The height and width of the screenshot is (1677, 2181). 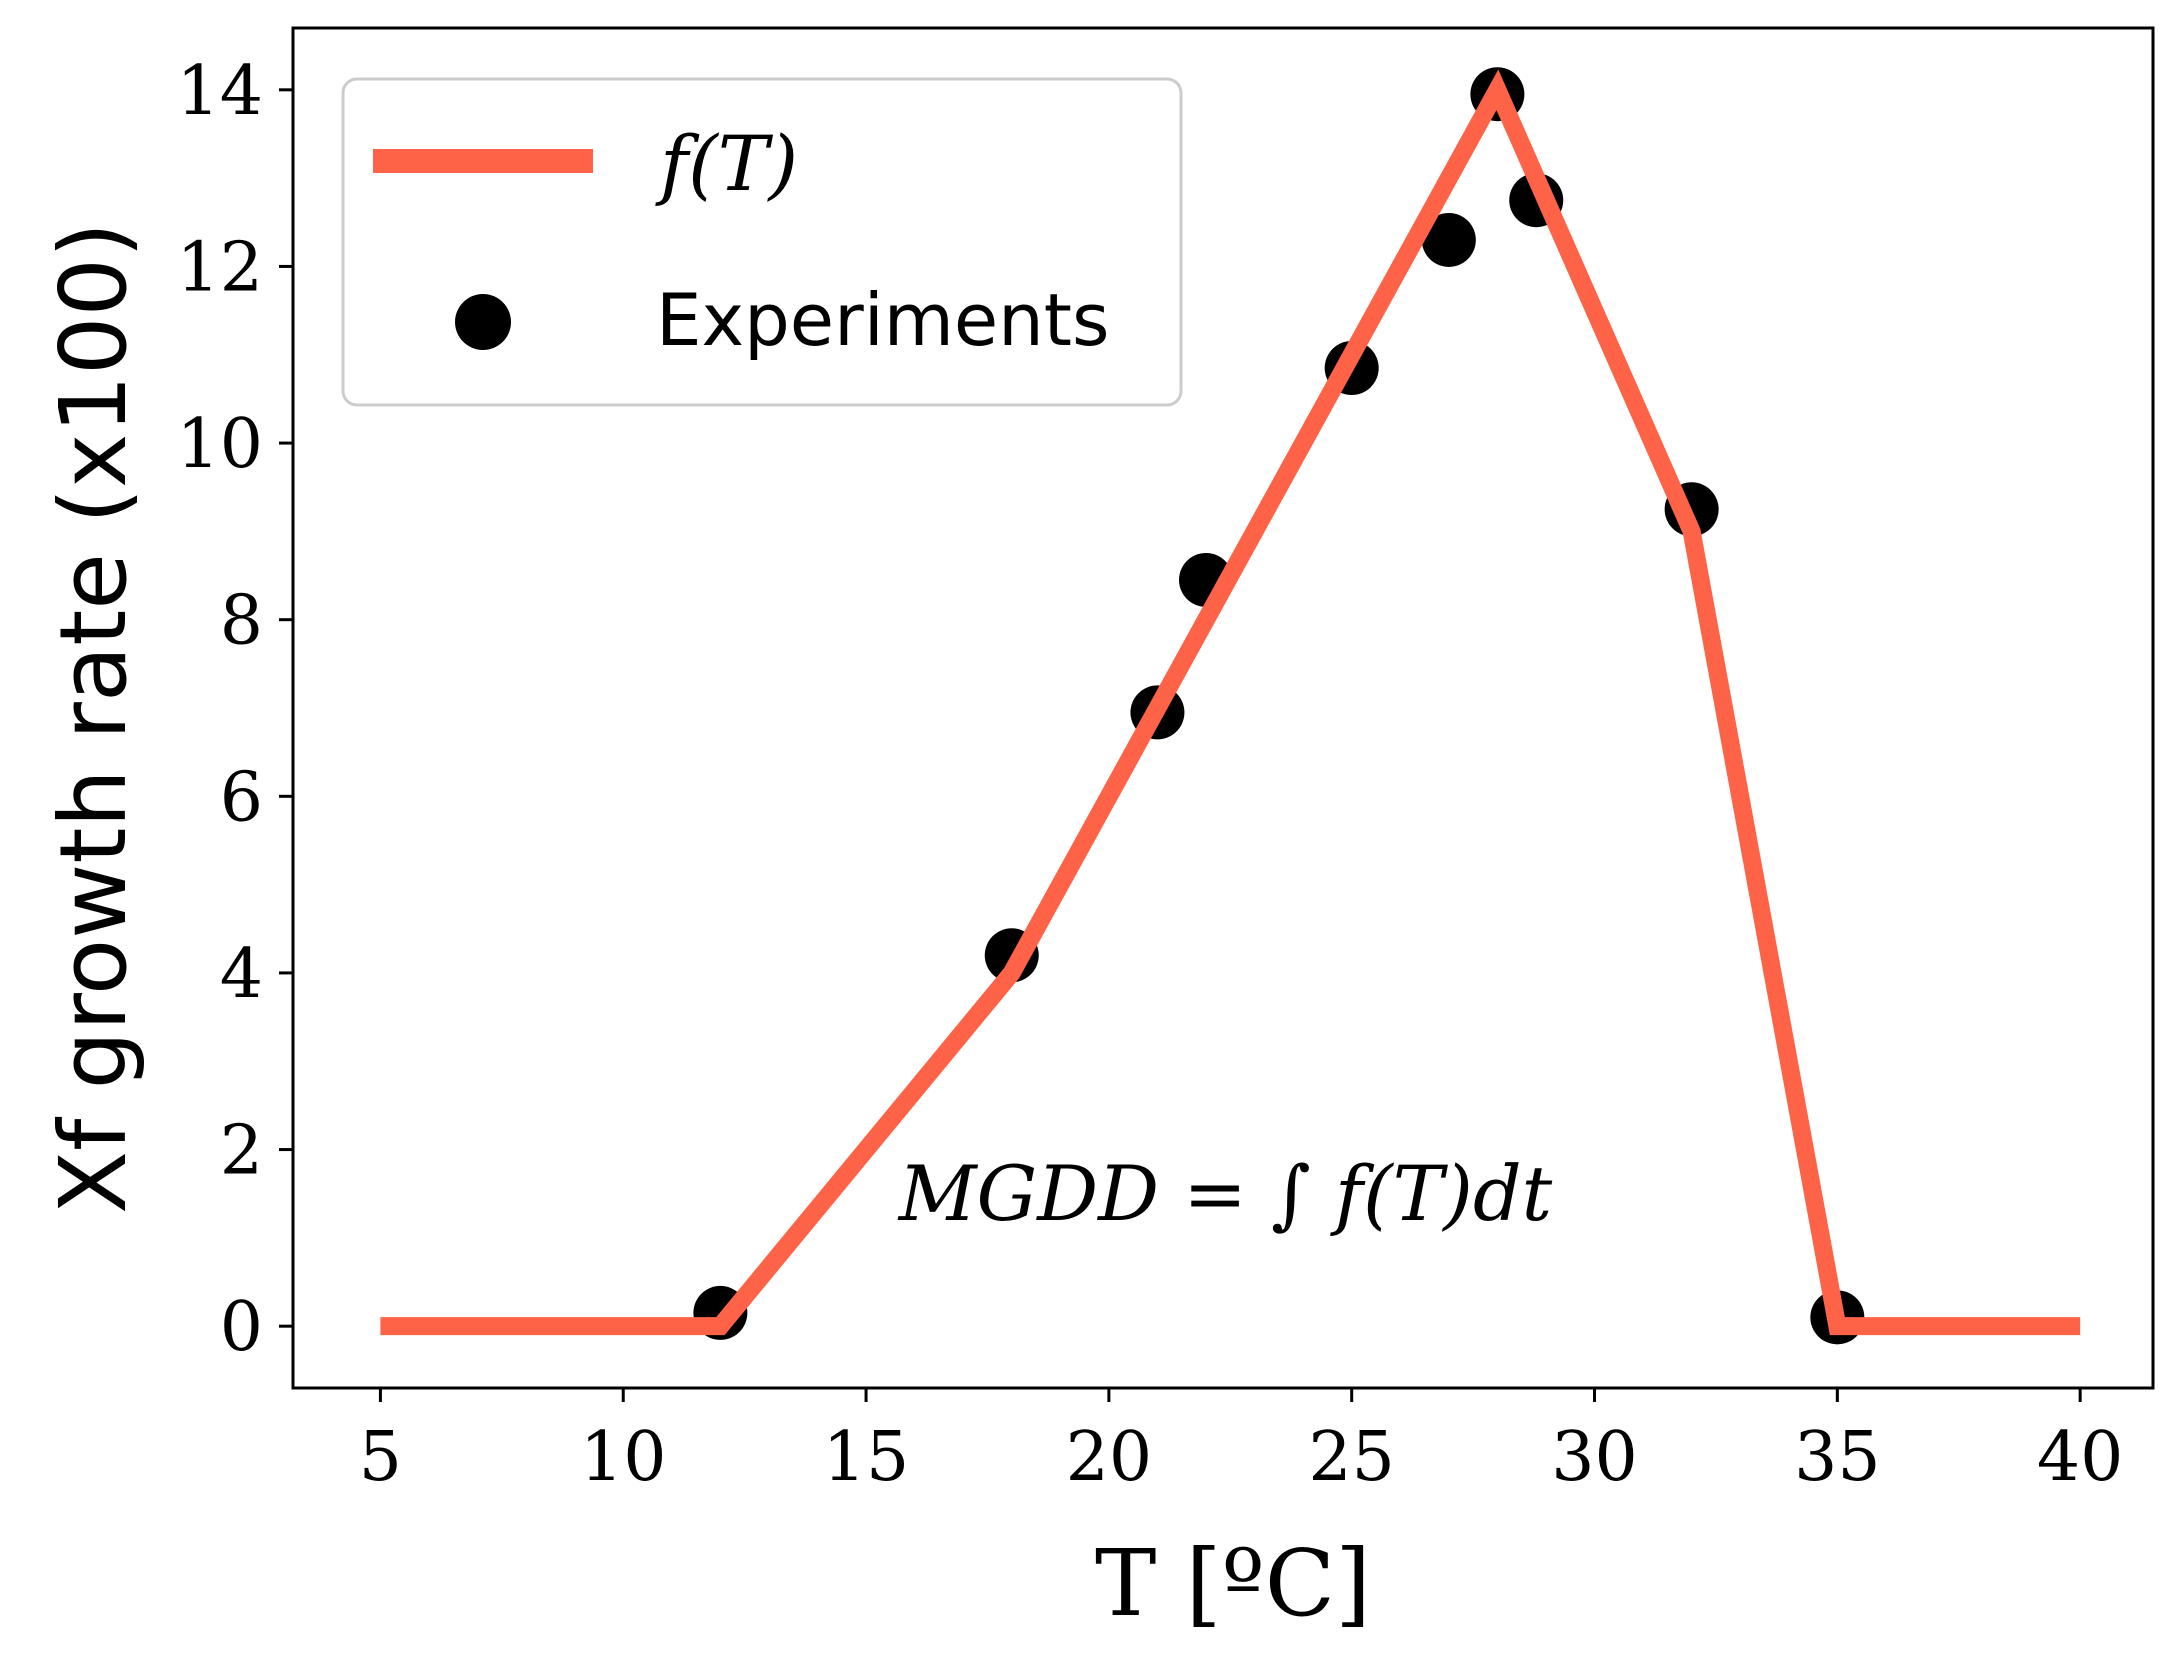 What do you see at coordinates (241, 621) in the screenshot?
I see `y-tick-label: 8` at bounding box center [241, 621].